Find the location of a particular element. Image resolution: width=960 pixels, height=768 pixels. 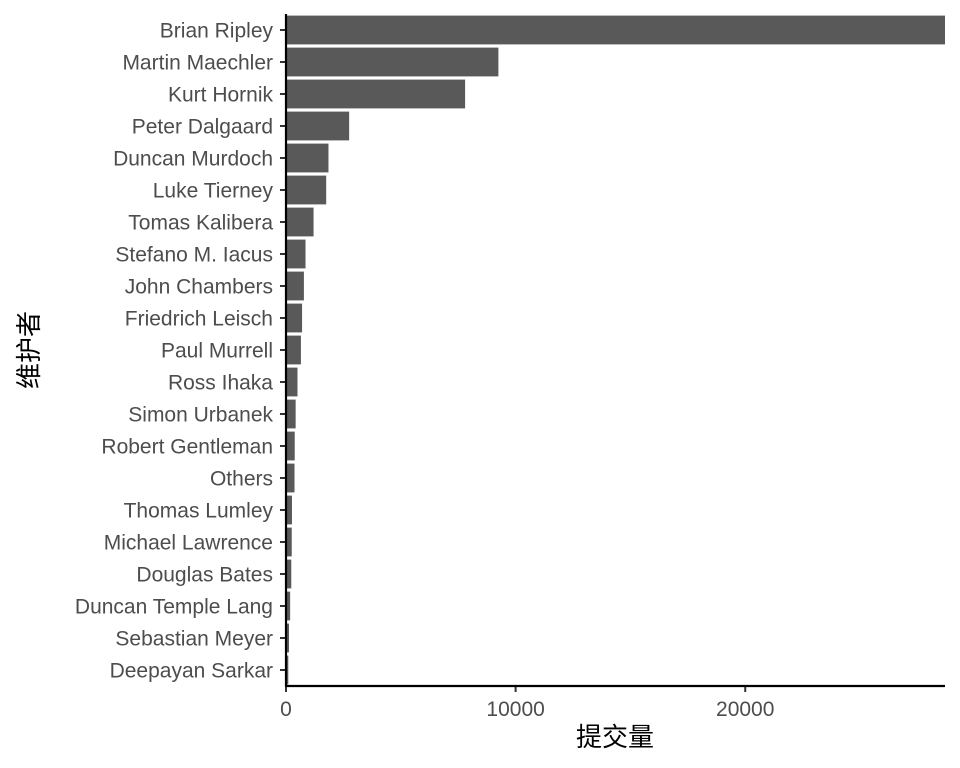

y-tick-label-friedrich-leisch: Friedrich Leisch is located at coordinates (199, 319).